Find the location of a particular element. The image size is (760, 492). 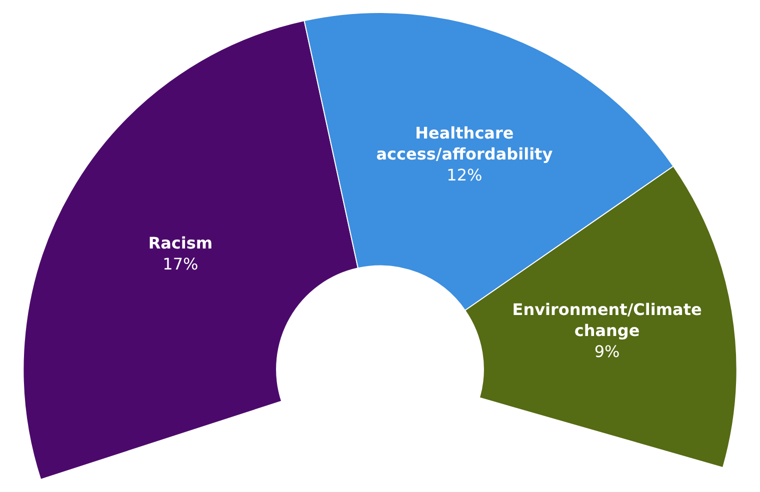

data-label: 9% is located at coordinates (607, 352).